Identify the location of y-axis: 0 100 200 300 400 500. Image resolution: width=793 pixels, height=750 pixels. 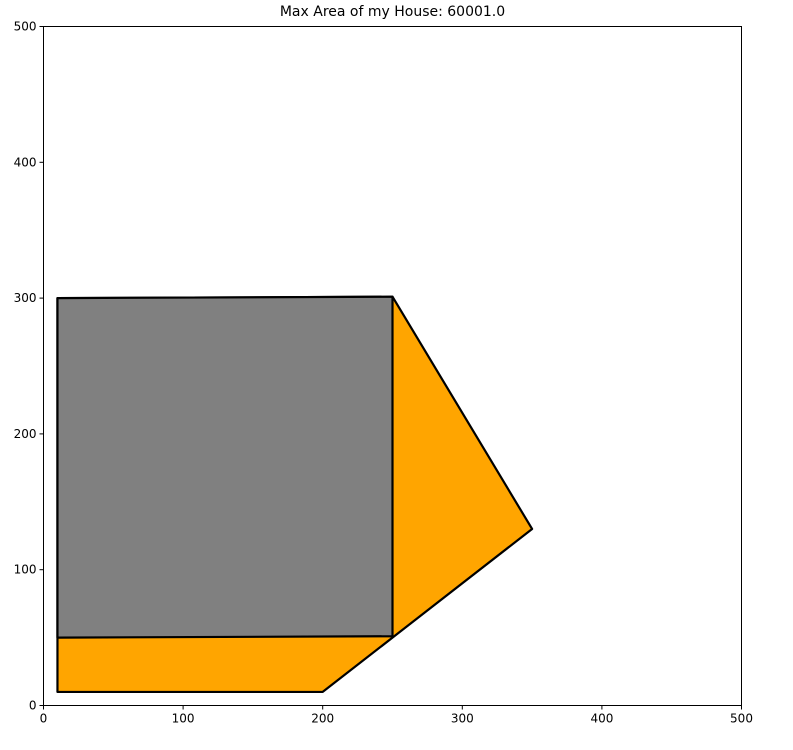
(29, 366).